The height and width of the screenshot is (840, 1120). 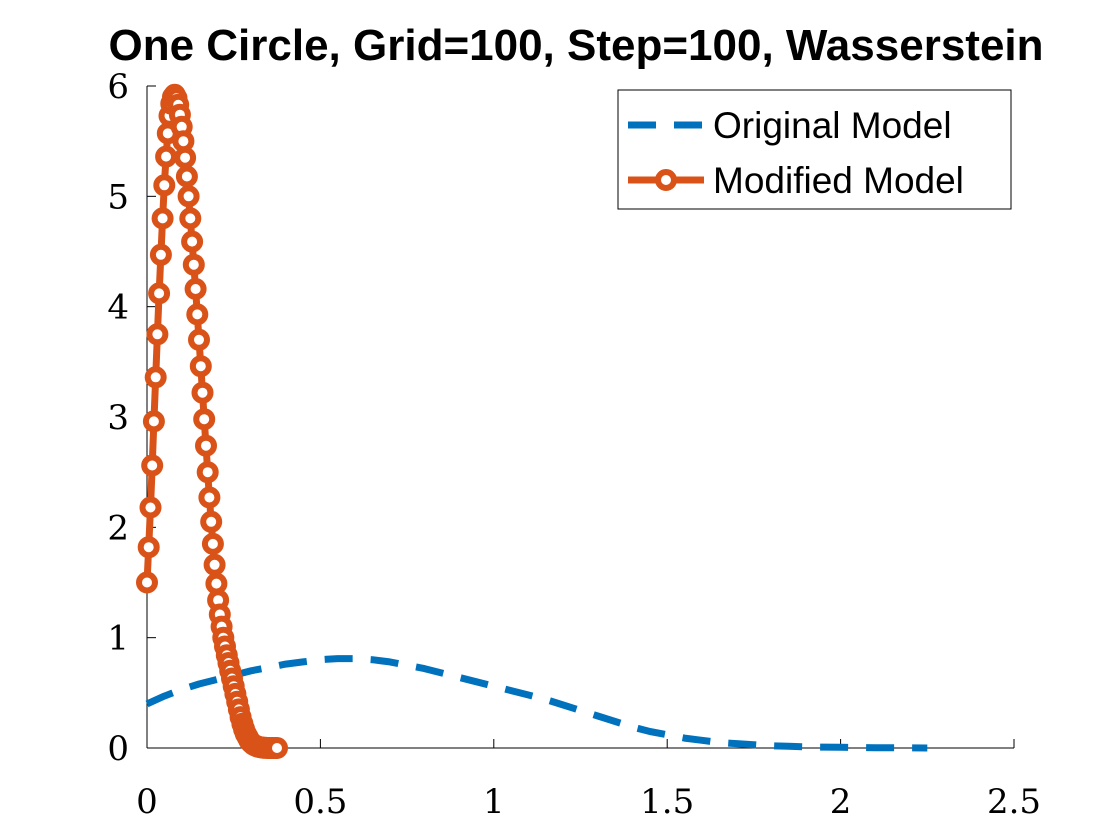 I want to click on y-tick-label: 3, so click(x=118, y=418).